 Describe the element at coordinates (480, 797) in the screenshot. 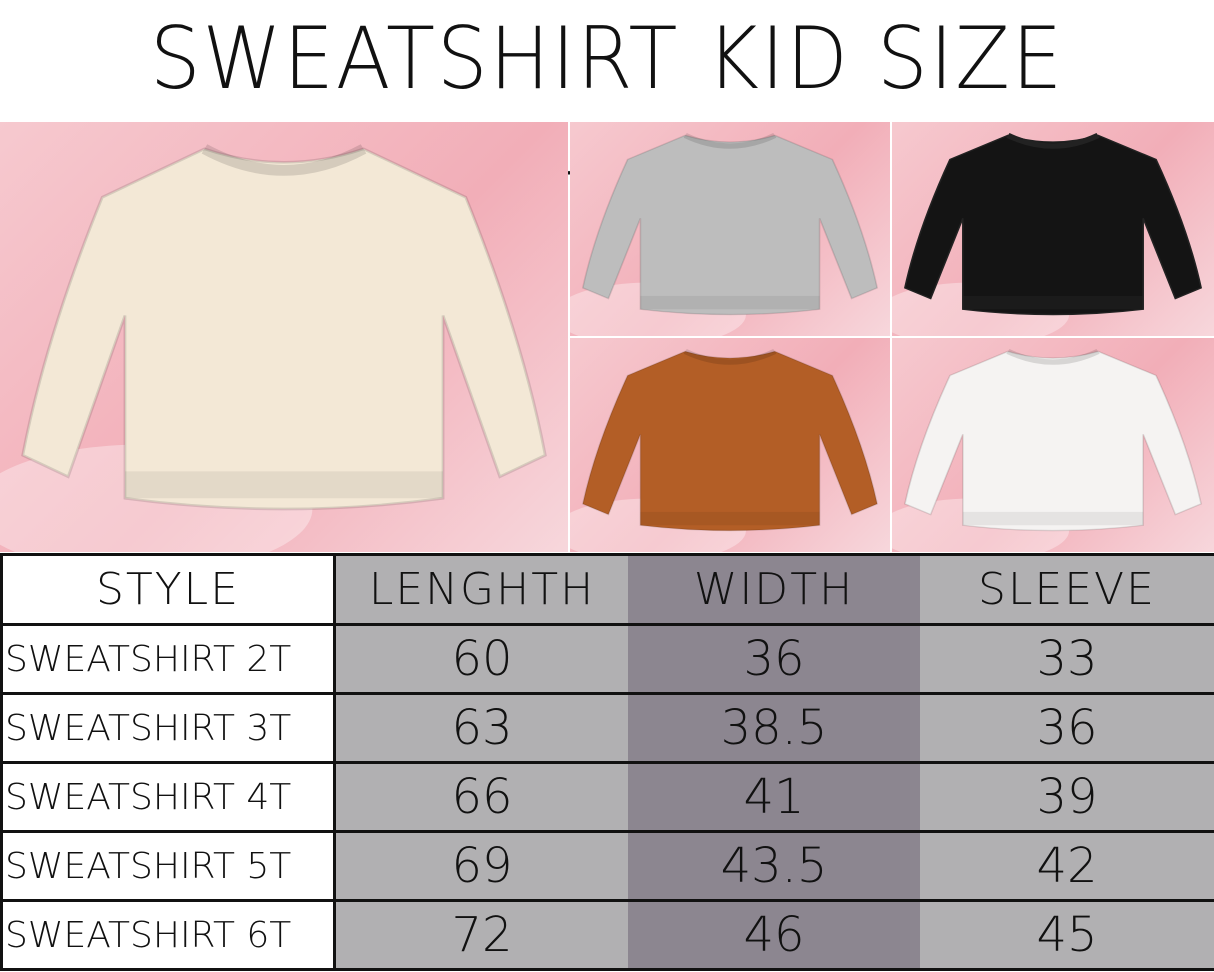

I see `cell-length: 66` at that location.